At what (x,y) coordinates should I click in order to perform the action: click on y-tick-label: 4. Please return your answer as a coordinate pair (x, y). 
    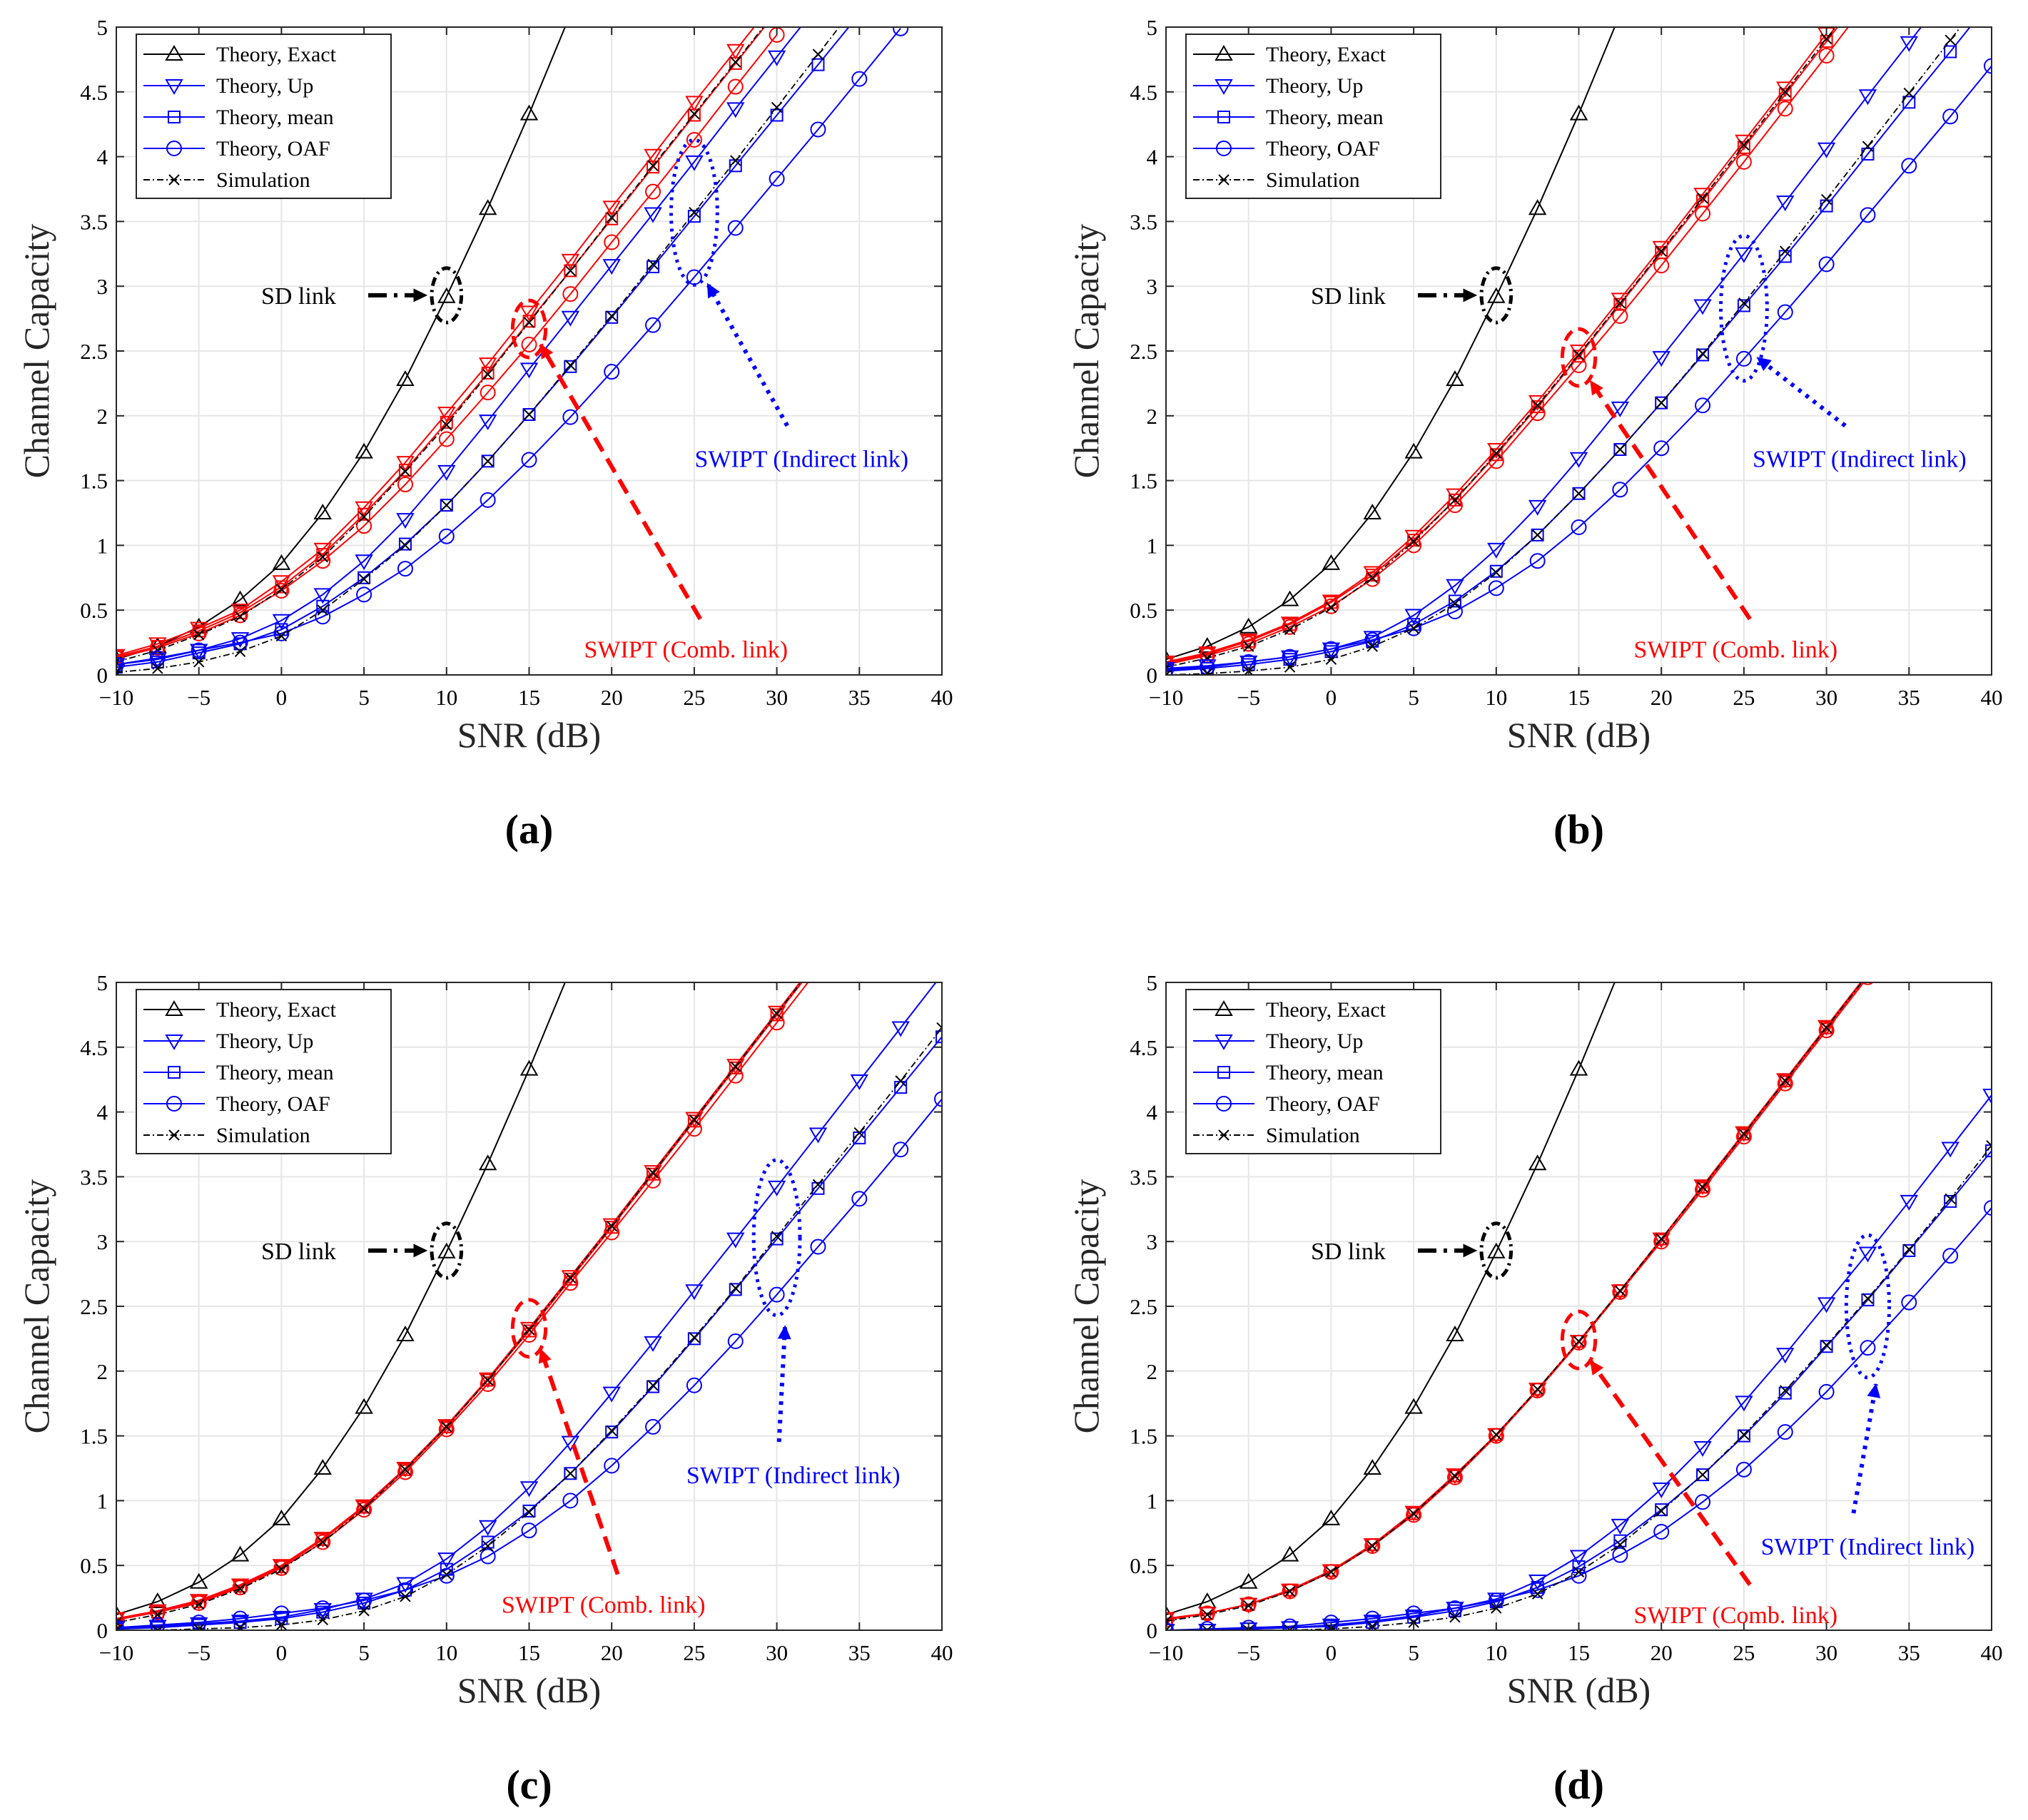
    Looking at the image, I should click on (102, 1112).